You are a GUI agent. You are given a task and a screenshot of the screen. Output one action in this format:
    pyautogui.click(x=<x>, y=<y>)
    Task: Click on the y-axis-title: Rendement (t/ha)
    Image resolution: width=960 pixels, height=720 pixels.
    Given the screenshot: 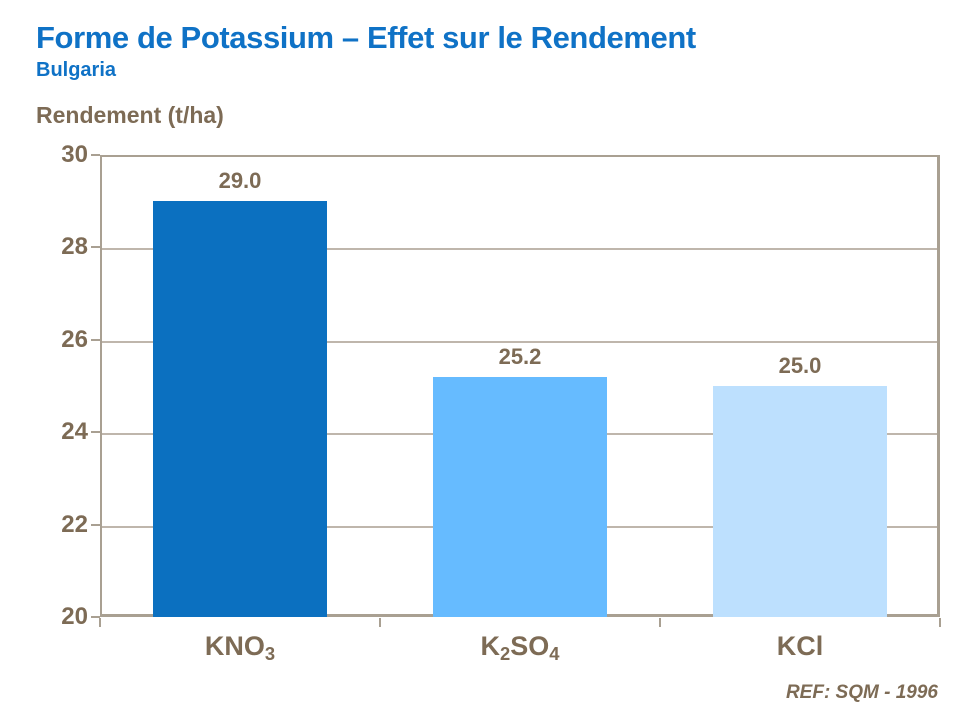 What is the action you would take?
    pyautogui.click(x=130, y=115)
    